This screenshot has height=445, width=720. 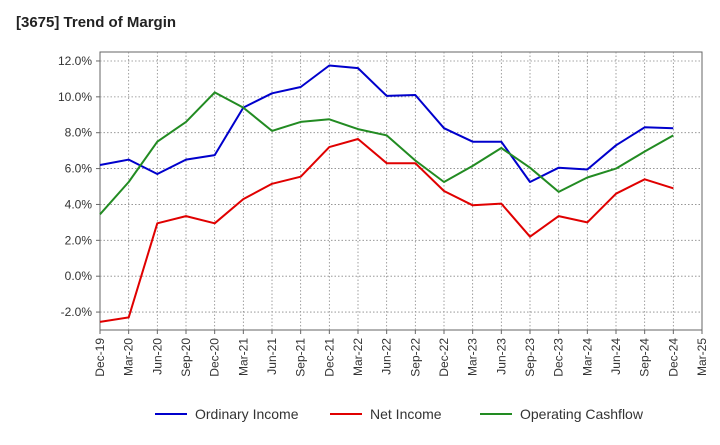 What do you see at coordinates (75, 97) in the screenshot?
I see `y-tick-label: 10.0%` at bounding box center [75, 97].